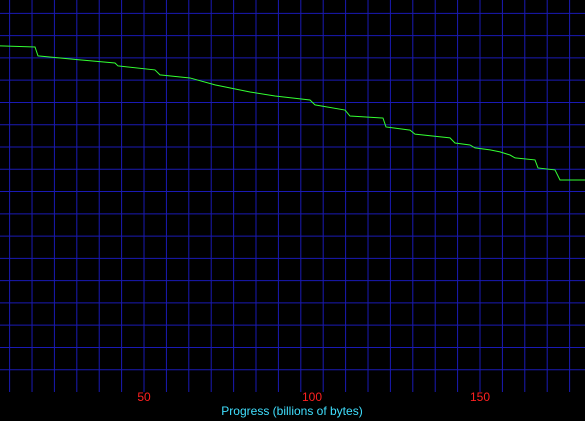  Describe the element at coordinates (312, 397) in the screenshot. I see `x-tick-label: 100` at that location.